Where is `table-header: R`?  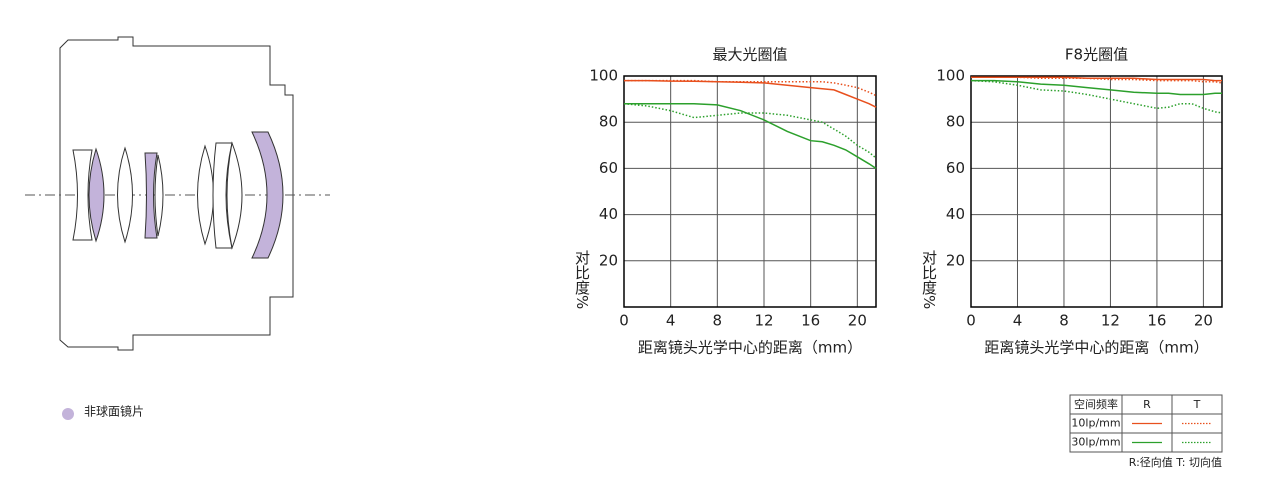
table-header: R is located at coordinates (1147, 404).